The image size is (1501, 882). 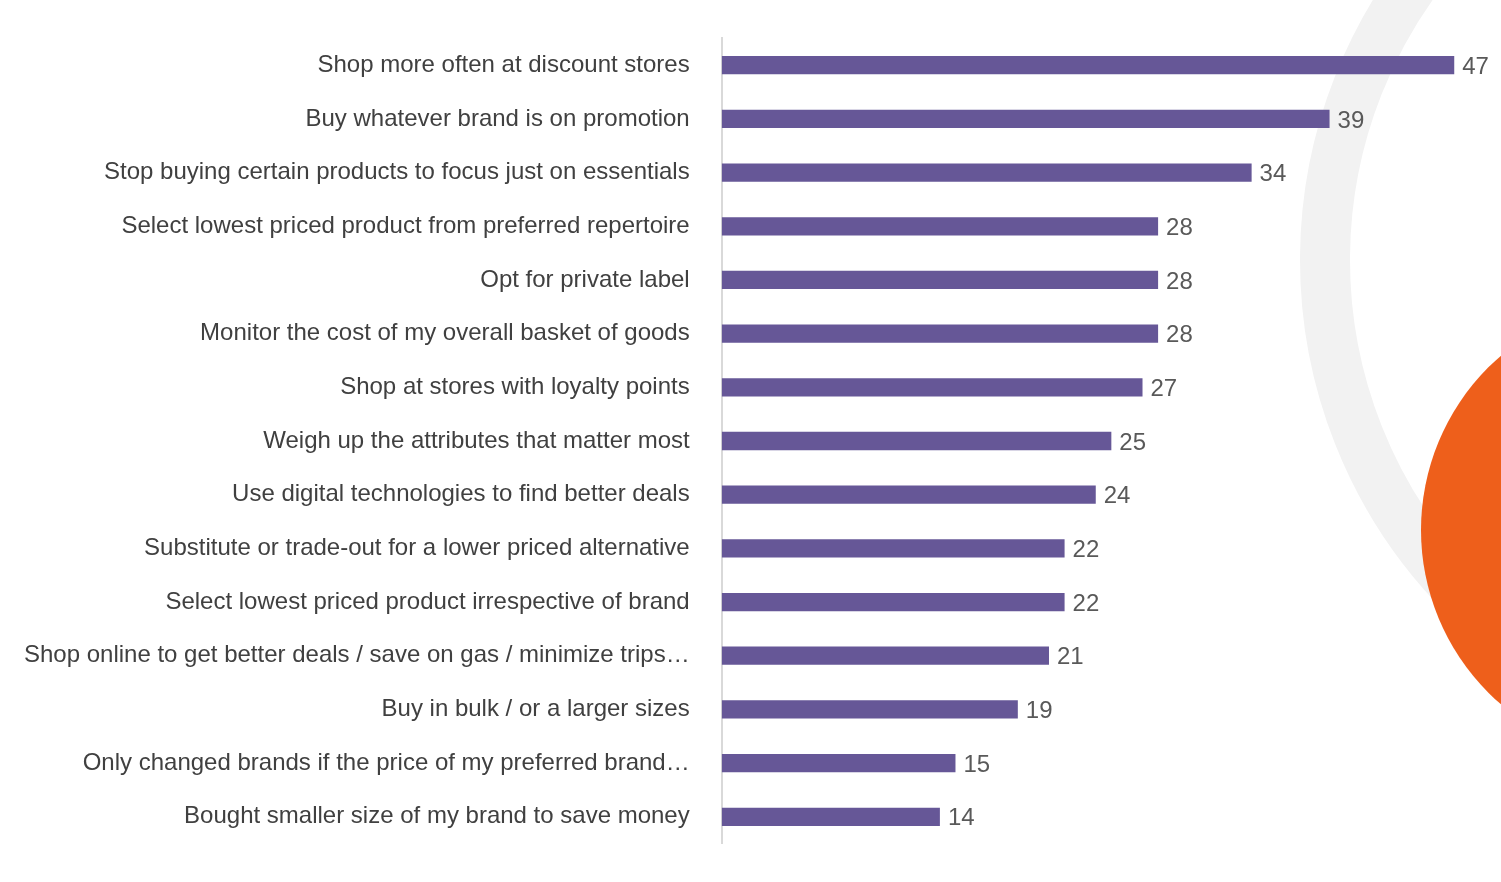 I want to click on data-label: 27, so click(x=1164, y=387).